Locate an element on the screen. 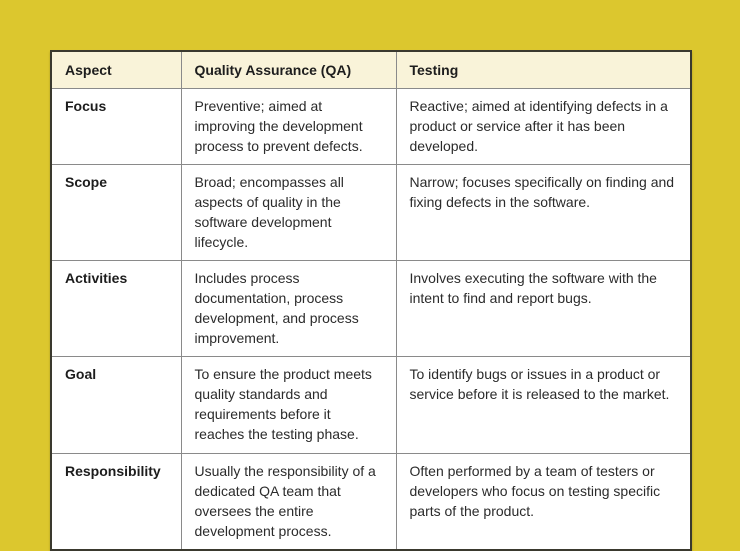 This screenshot has width=740, height=551. row-label-goal: Goal is located at coordinates (116, 405).